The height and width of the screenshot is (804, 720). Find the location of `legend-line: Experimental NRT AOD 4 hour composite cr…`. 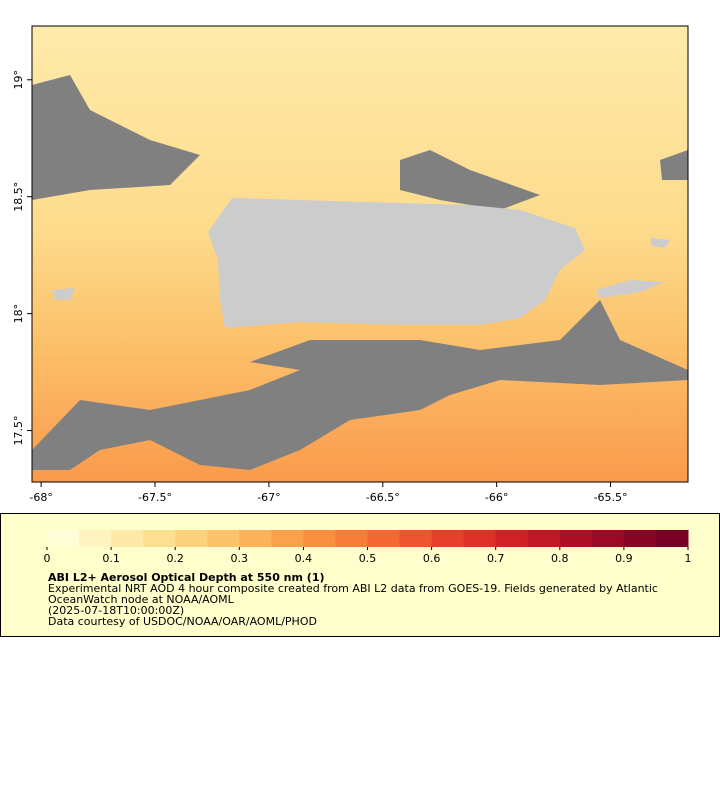

legend-line: Experimental NRT AOD 4 hour composite cr… is located at coordinates (353, 588).